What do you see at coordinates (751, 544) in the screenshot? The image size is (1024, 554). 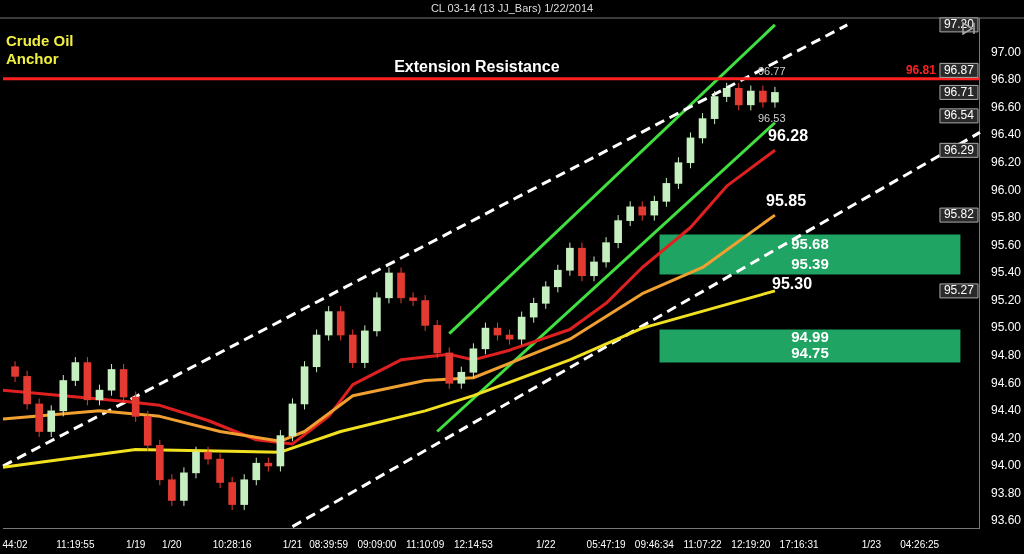 I see `x-tick-label: 12:19:20` at bounding box center [751, 544].